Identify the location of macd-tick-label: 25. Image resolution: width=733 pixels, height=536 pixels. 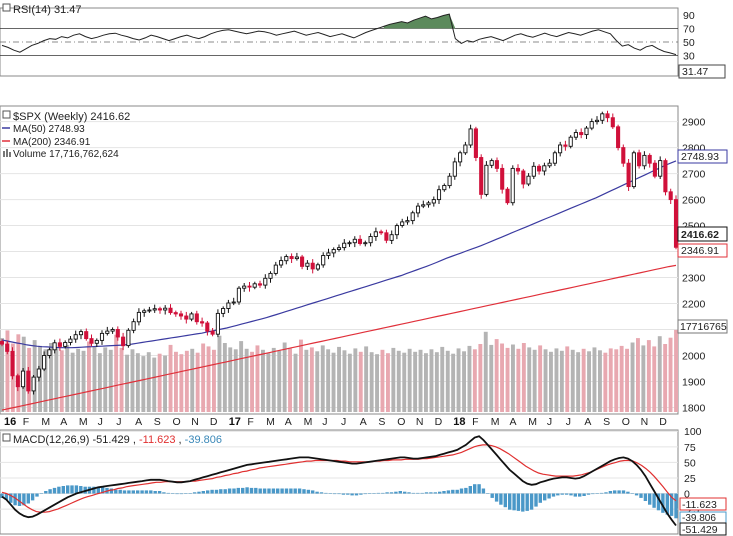
(690, 479).